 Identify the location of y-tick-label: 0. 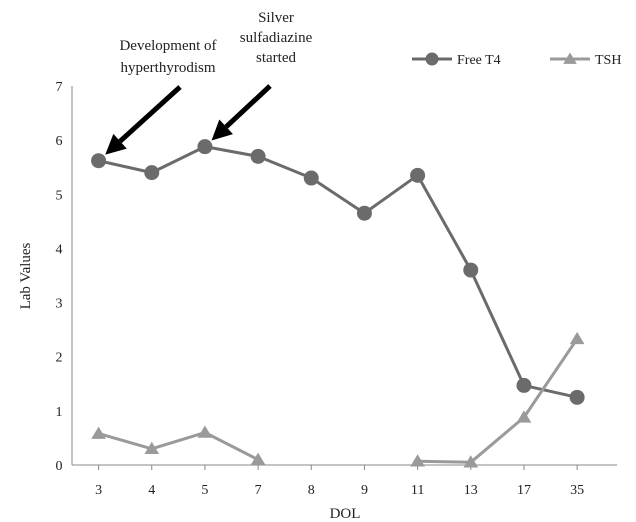
(59, 466).